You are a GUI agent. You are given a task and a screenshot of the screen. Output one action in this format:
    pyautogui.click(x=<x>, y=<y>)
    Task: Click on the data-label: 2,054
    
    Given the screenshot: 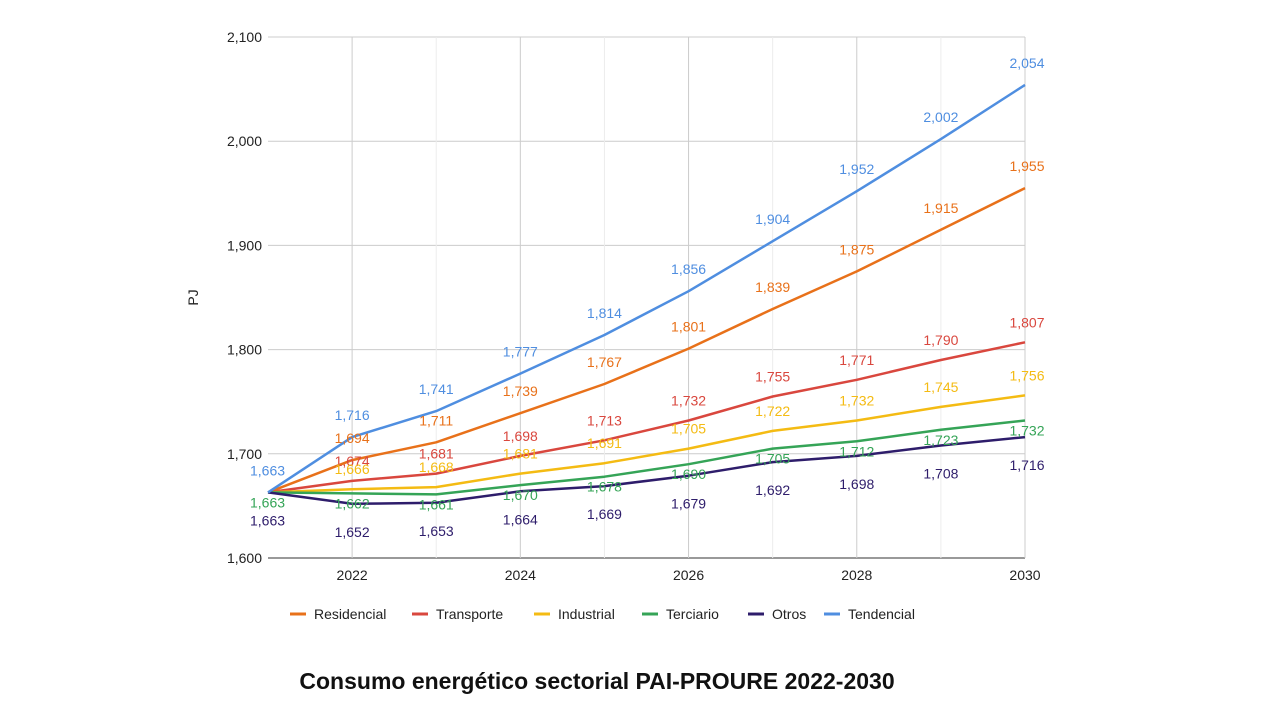 What is the action you would take?
    pyautogui.click(x=1026, y=63)
    